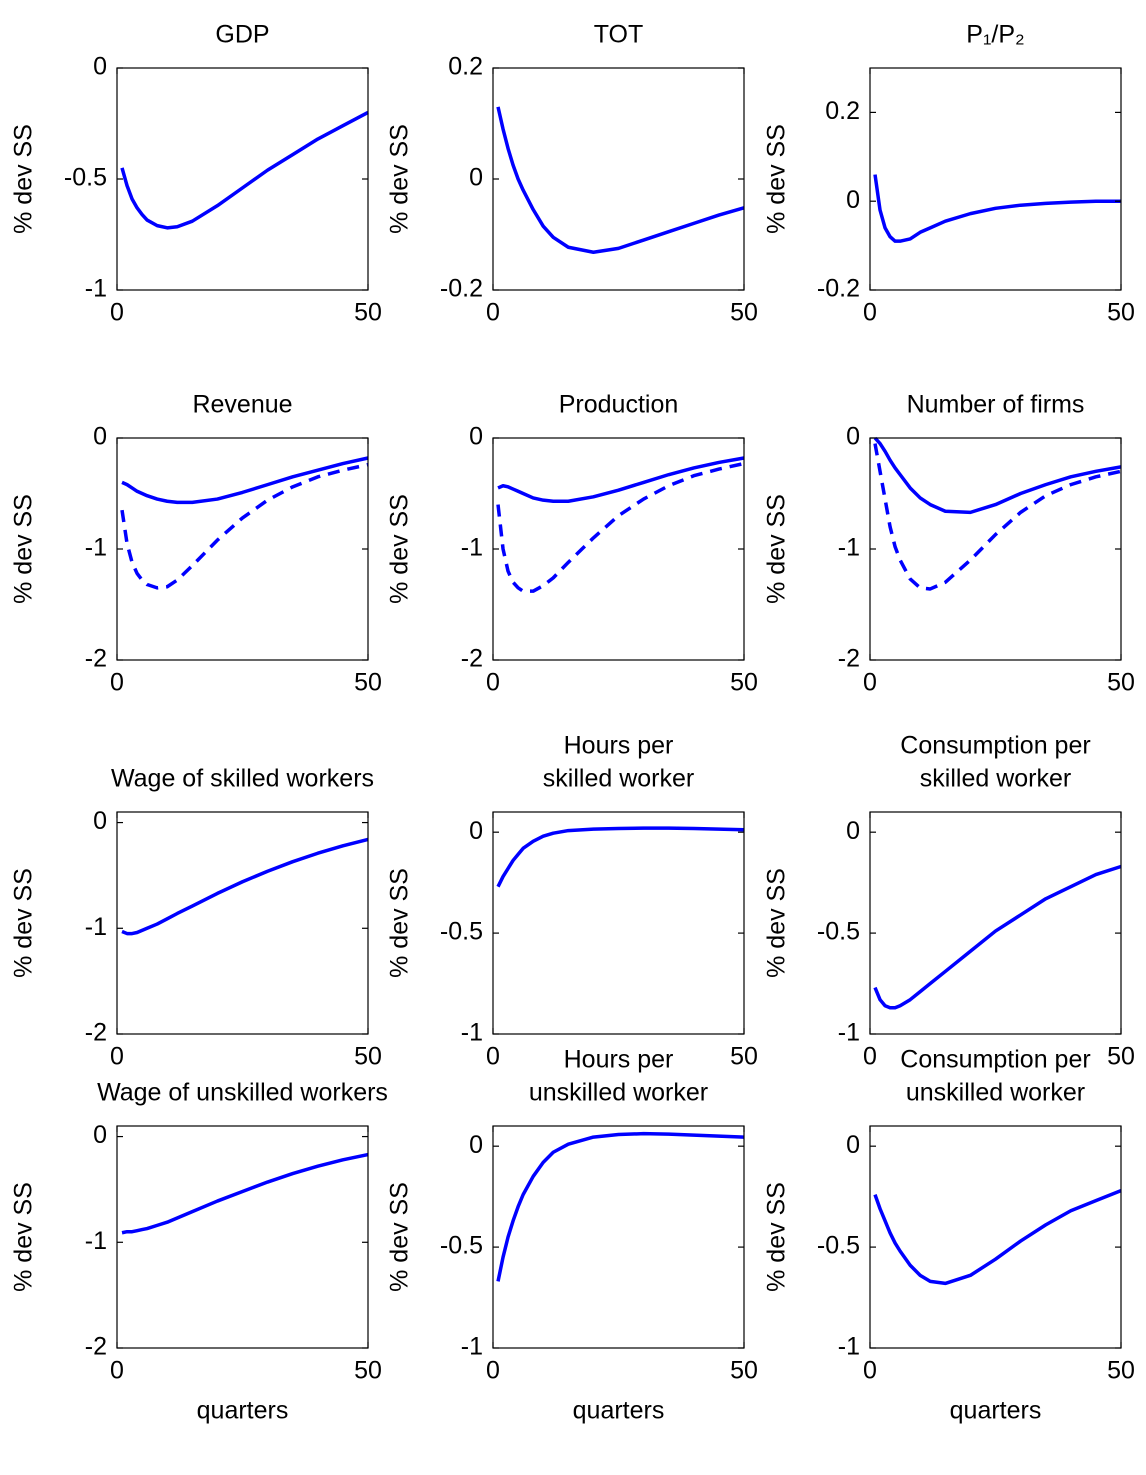 The image size is (1146, 1475). I want to click on panel-title: unskilled worker, so click(618, 1093).